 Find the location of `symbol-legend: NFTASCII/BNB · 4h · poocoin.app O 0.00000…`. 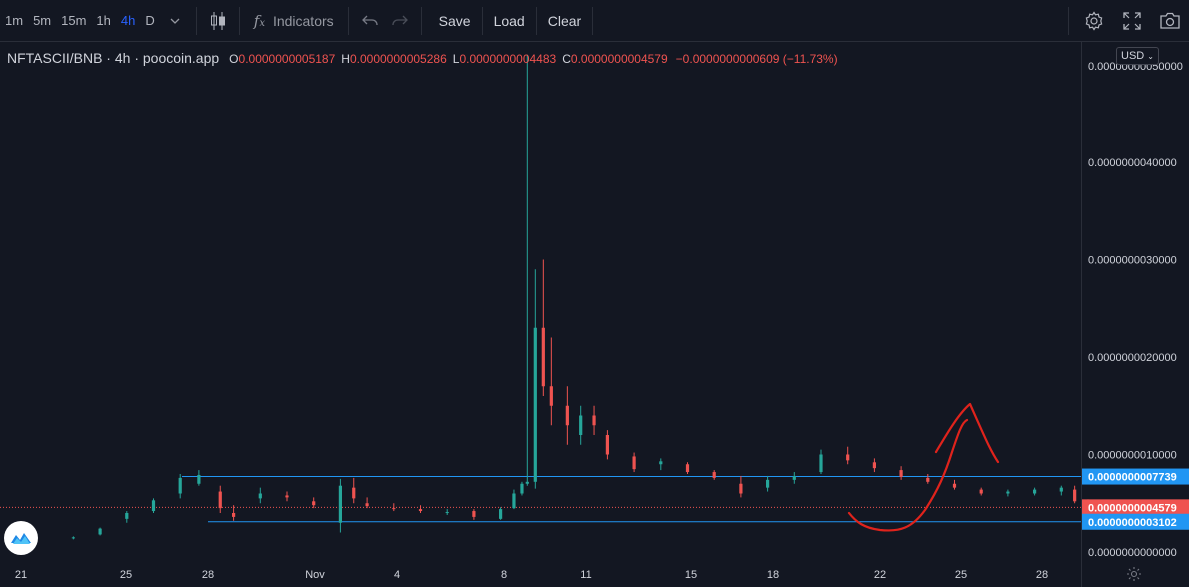

symbol-legend: NFTASCII/BNB · 4h · poocoin.app O 0.00000… is located at coordinates (422, 58).